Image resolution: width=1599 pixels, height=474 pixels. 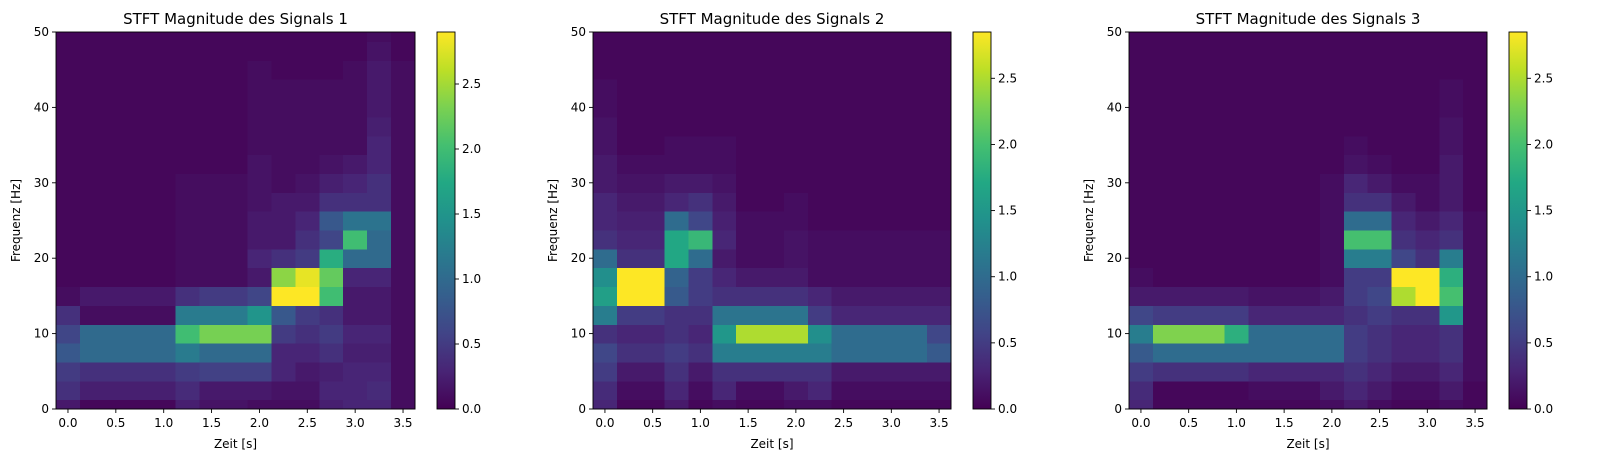 What do you see at coordinates (471, 409) in the screenshot?
I see `colorbar-tick-label: 0.0` at bounding box center [471, 409].